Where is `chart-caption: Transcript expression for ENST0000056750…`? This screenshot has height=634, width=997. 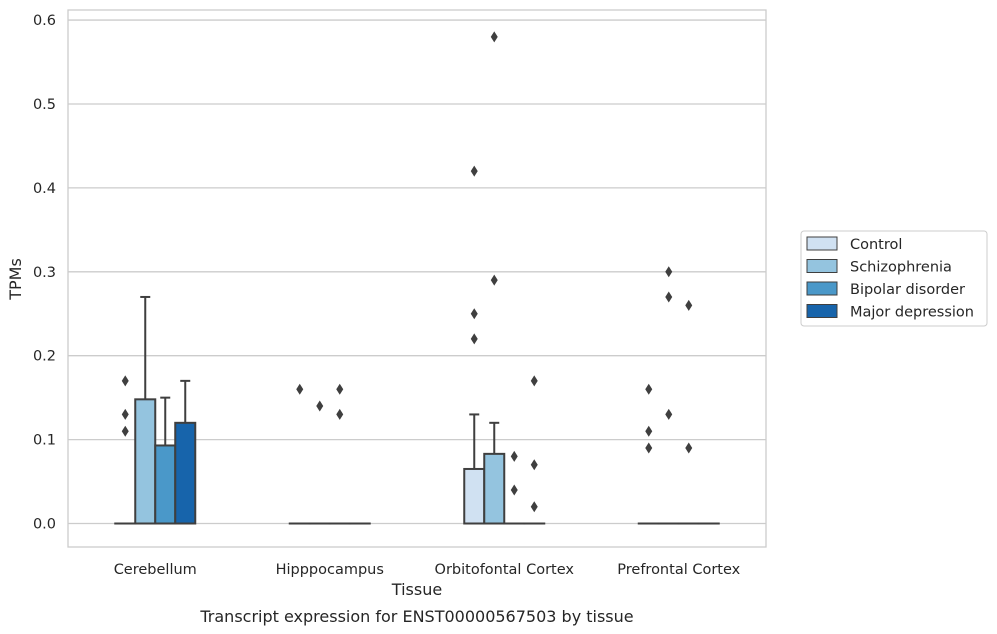 chart-caption: Transcript expression for ENST0000056750… is located at coordinates (416, 616).